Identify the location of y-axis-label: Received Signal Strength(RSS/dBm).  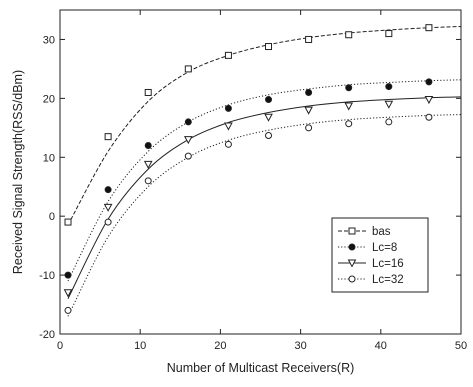
(18, 172).